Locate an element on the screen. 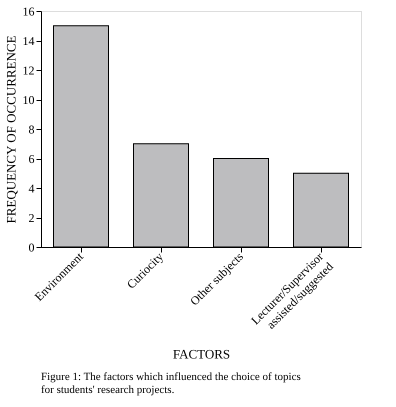  y-tick-label: 8 is located at coordinates (31, 129).